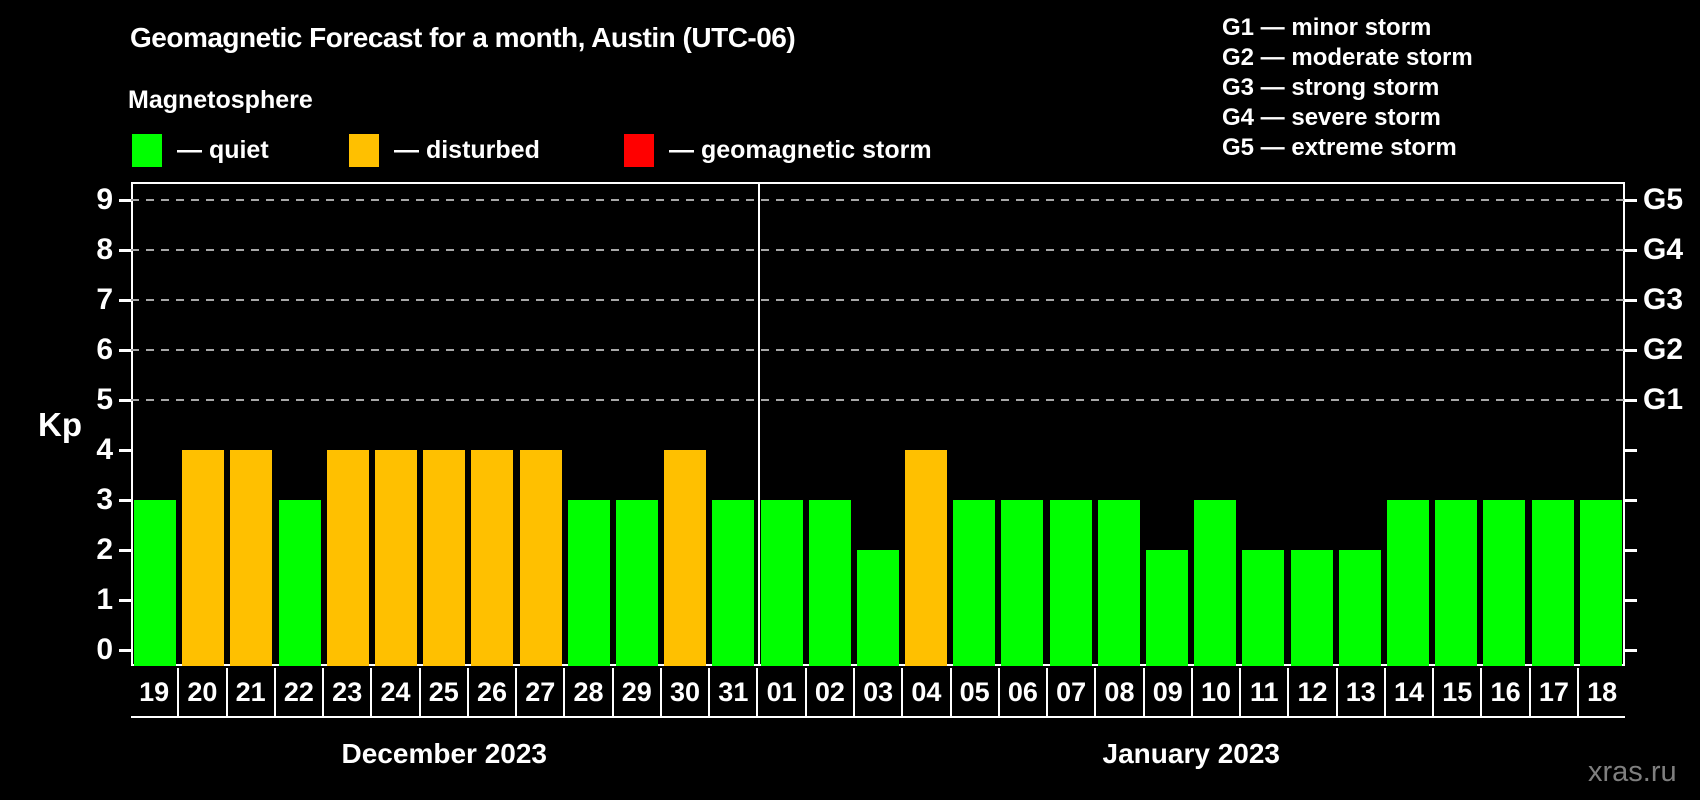 The width and height of the screenshot is (1700, 800). I want to click on y-axis-title: Kp, so click(60, 424).